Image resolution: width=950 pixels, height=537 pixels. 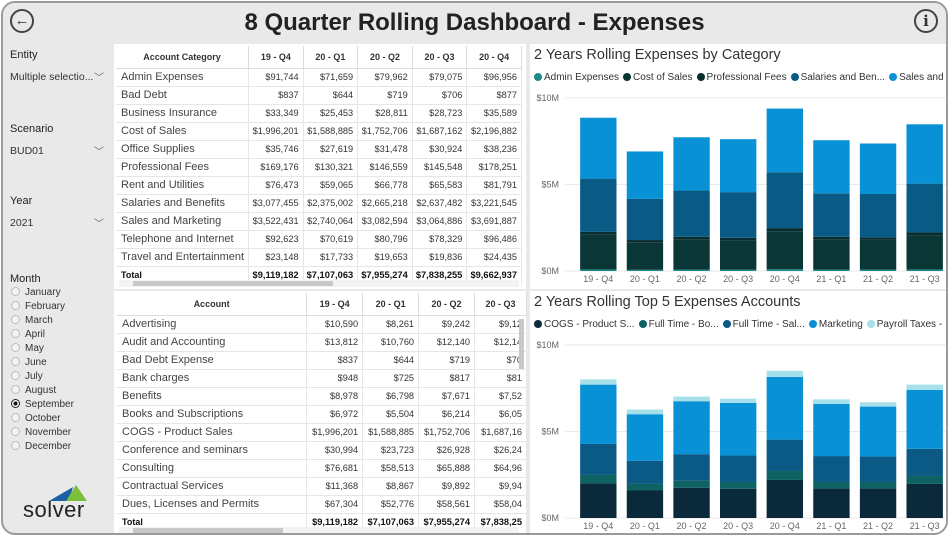 I want to click on legend-item: Admin Expenses, so click(x=576, y=77).